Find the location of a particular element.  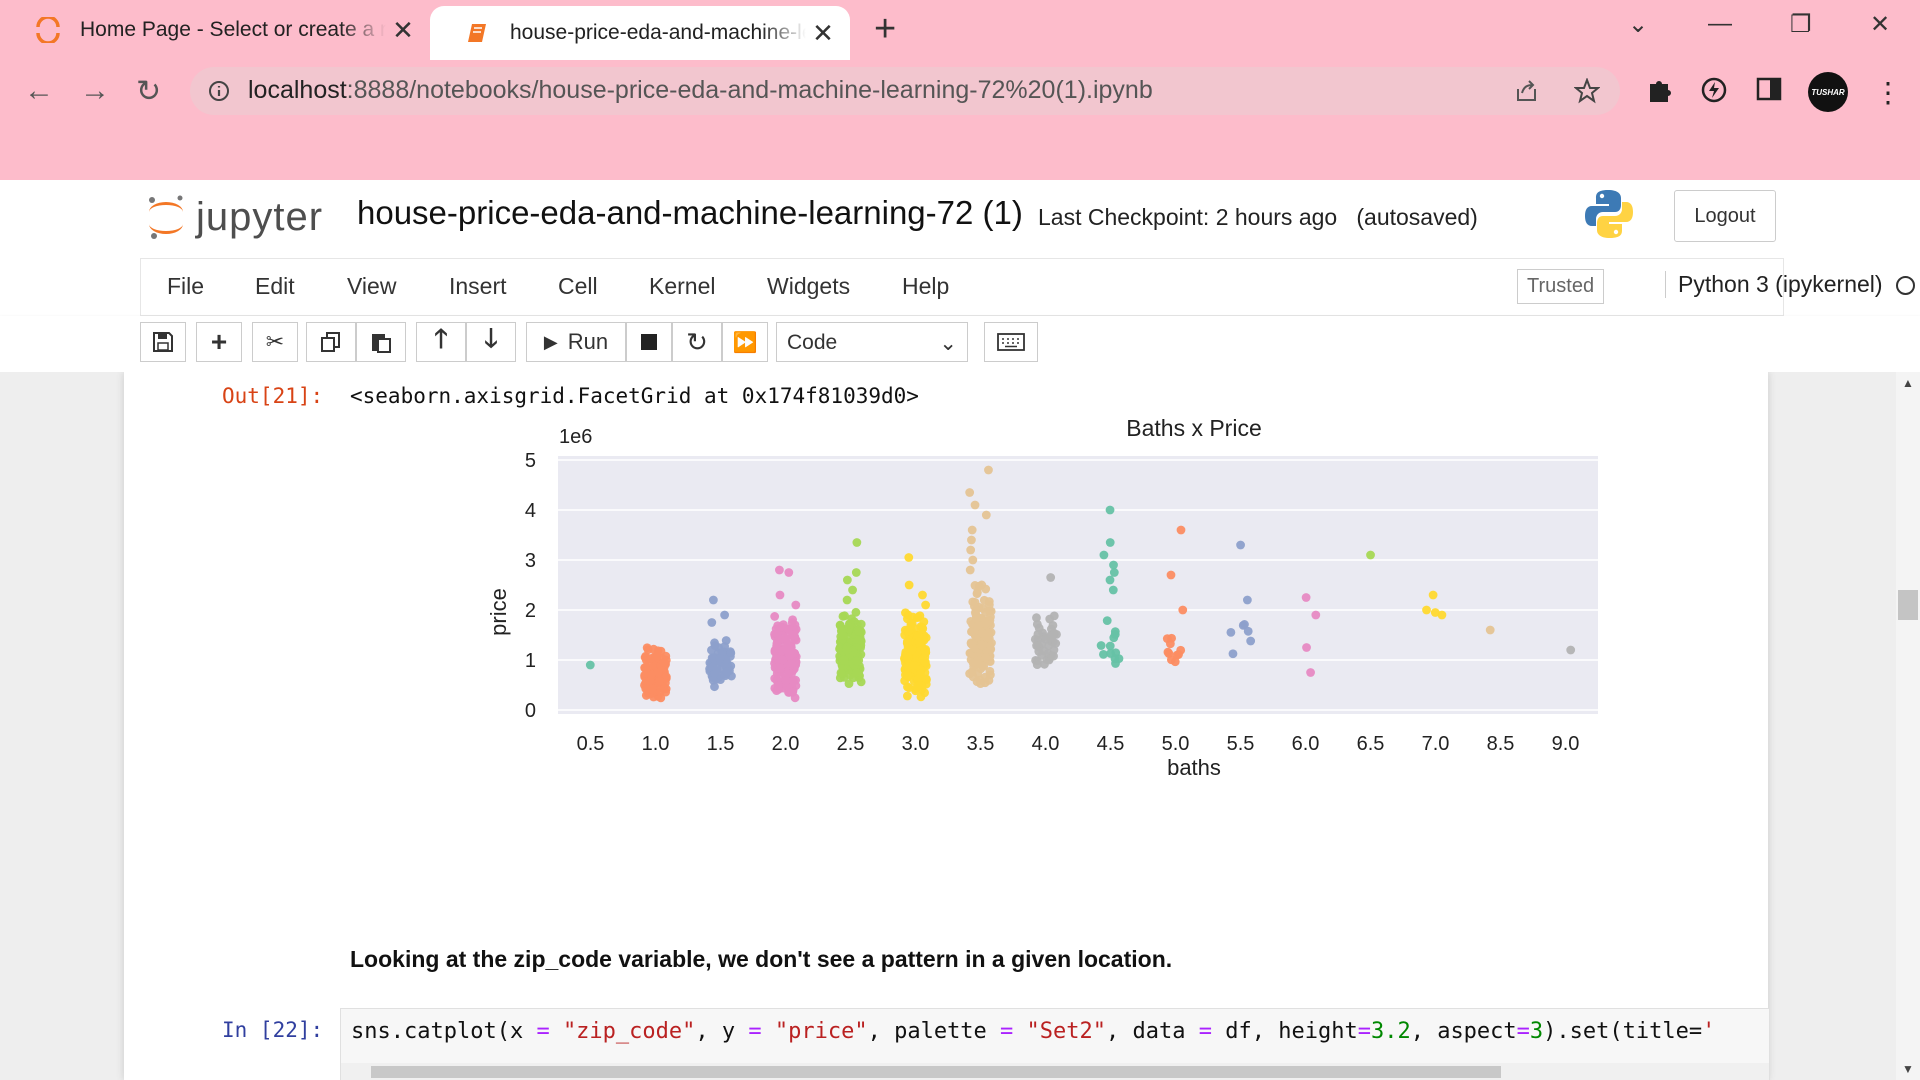

window-close-icon: ✕ is located at coordinates (1880, 24).